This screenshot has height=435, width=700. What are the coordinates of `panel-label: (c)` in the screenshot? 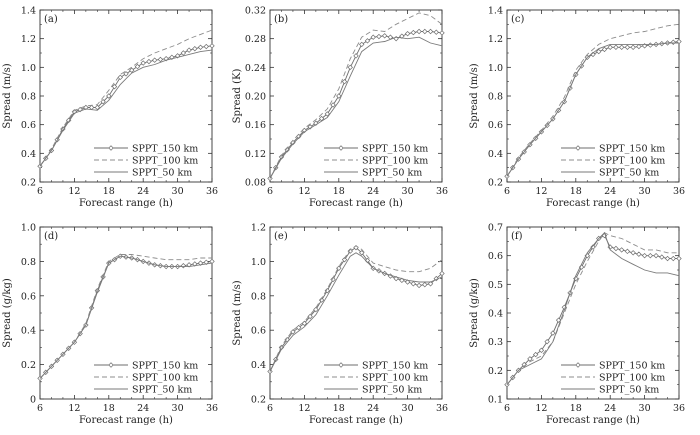 It's located at (518, 19).